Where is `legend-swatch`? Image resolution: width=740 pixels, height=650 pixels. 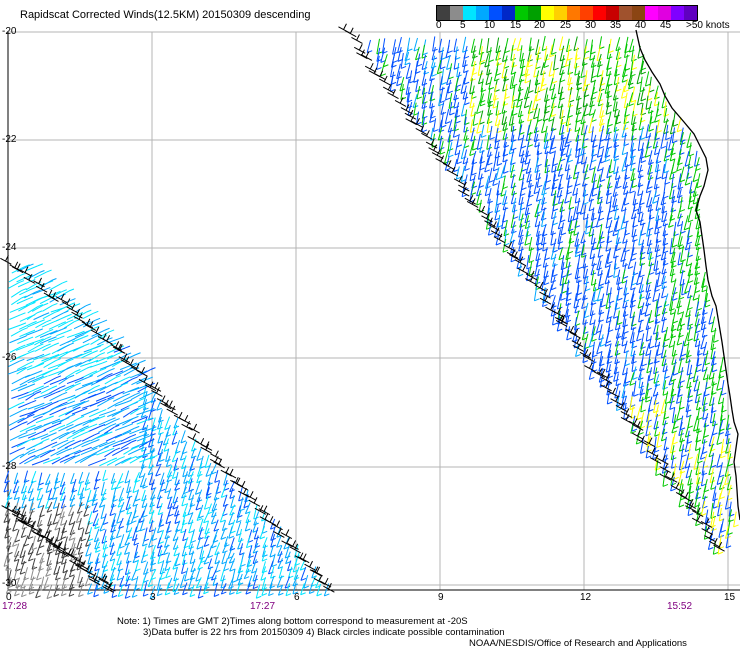 legend-swatch is located at coordinates (469, 13).